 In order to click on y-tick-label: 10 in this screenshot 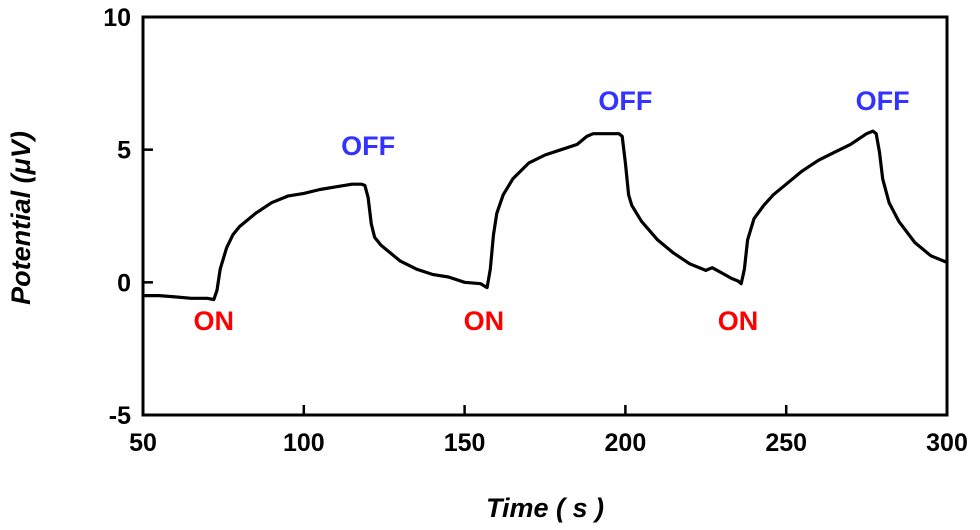, I will do `click(117, 18)`.